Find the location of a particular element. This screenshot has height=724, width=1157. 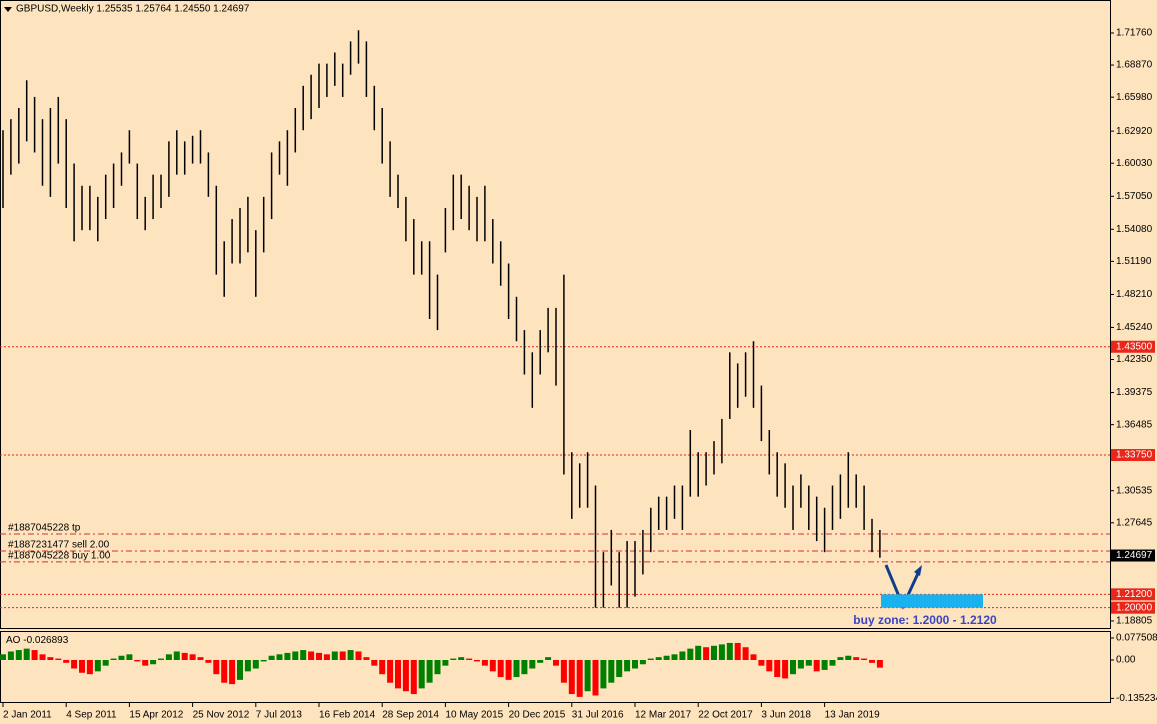

y-tick-label: 1.42350 is located at coordinates (1134, 359).